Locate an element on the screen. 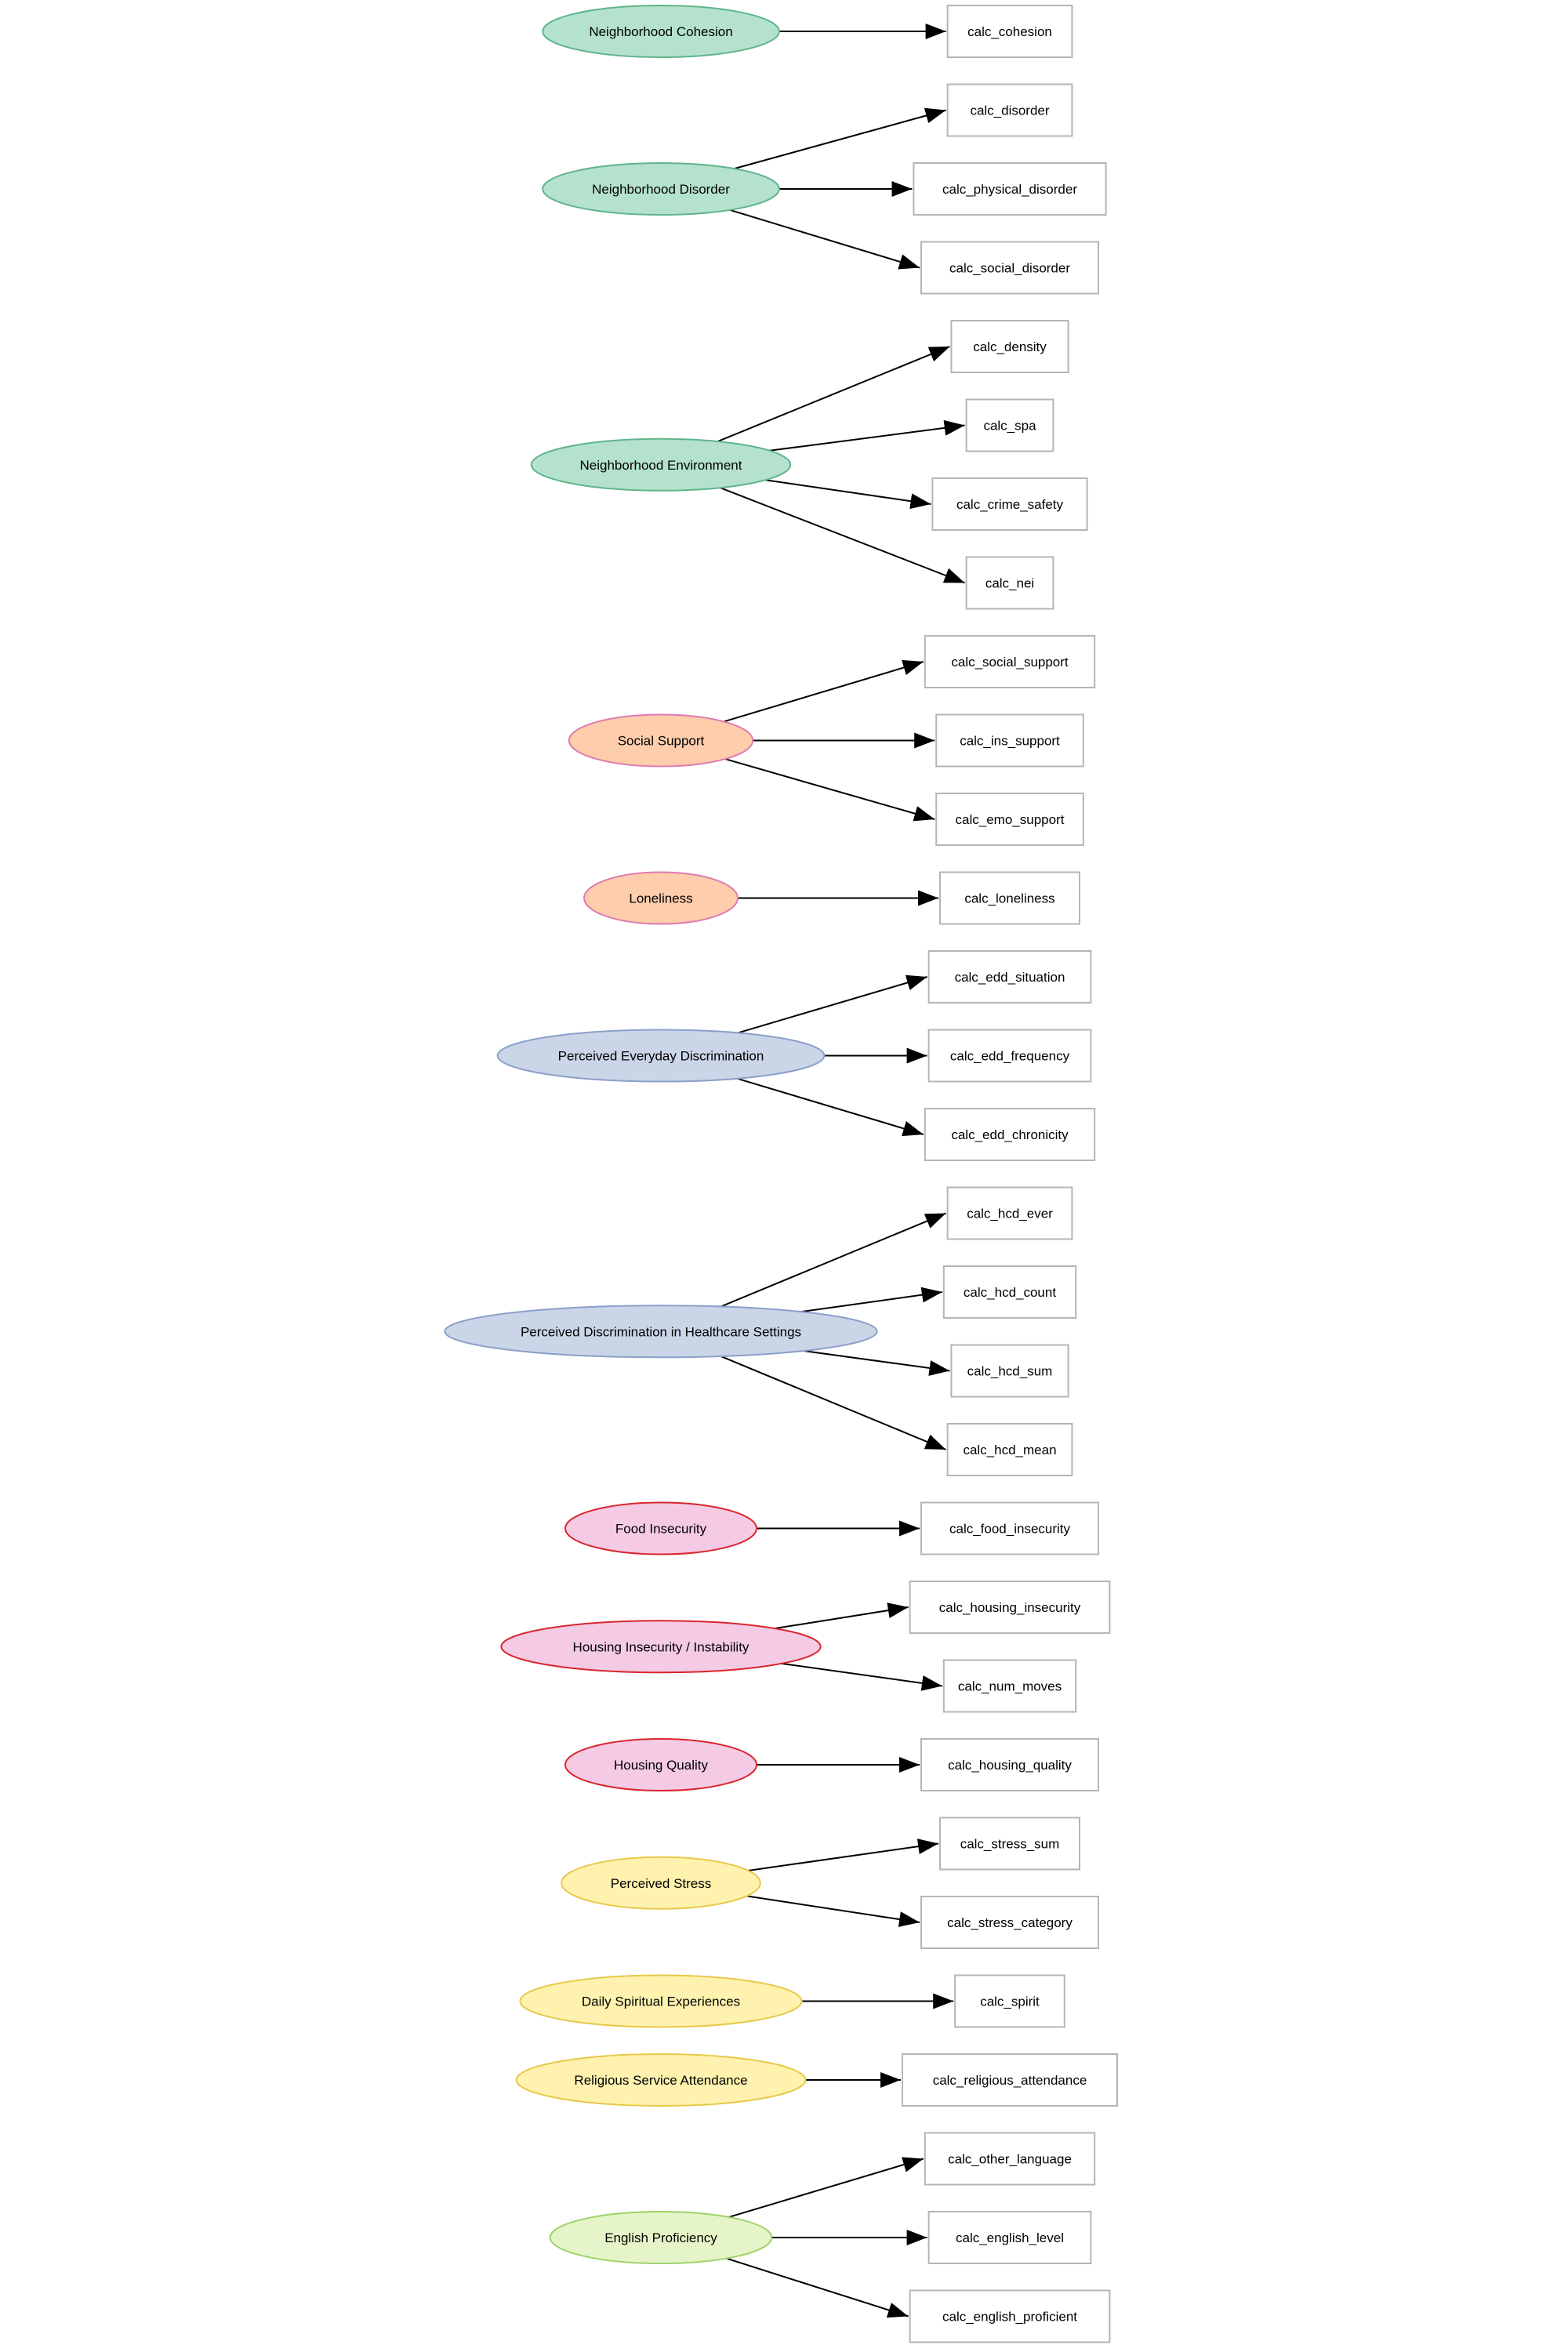 The image size is (1568, 2352). construct-label: English Proficiency is located at coordinates (660, 2237).